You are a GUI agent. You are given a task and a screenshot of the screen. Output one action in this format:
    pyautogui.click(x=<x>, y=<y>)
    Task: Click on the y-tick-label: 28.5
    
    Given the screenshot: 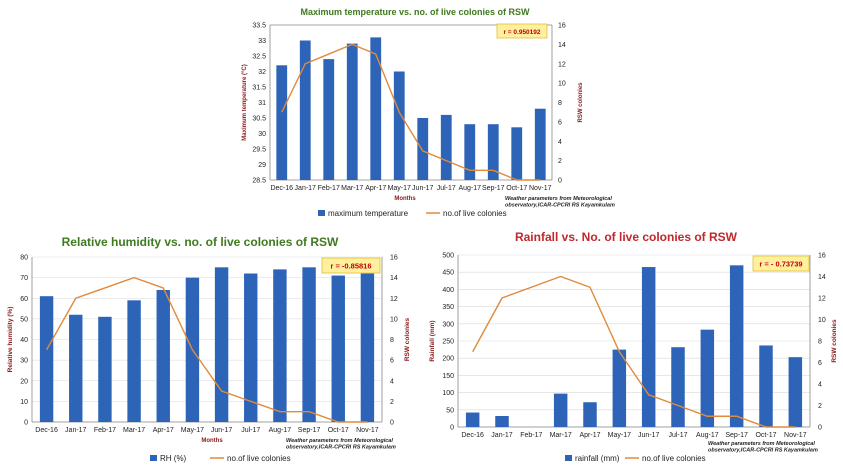 What is the action you would take?
    pyautogui.click(x=259, y=181)
    